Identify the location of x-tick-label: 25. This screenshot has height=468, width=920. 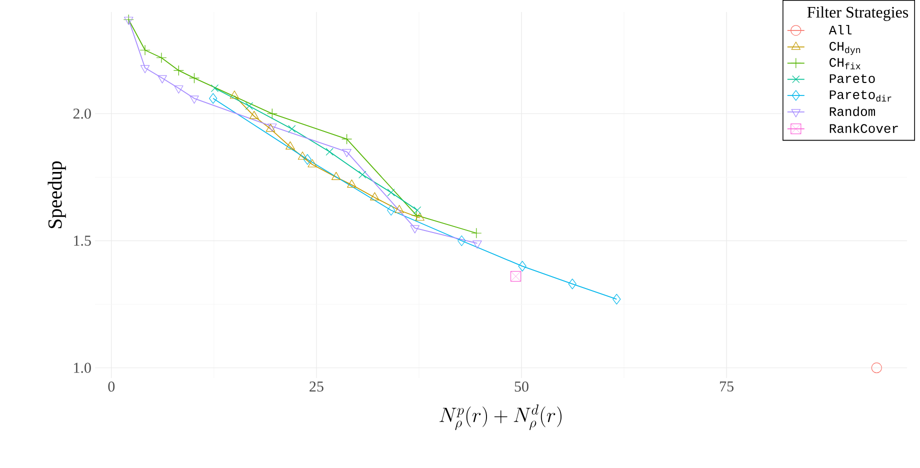
(317, 387).